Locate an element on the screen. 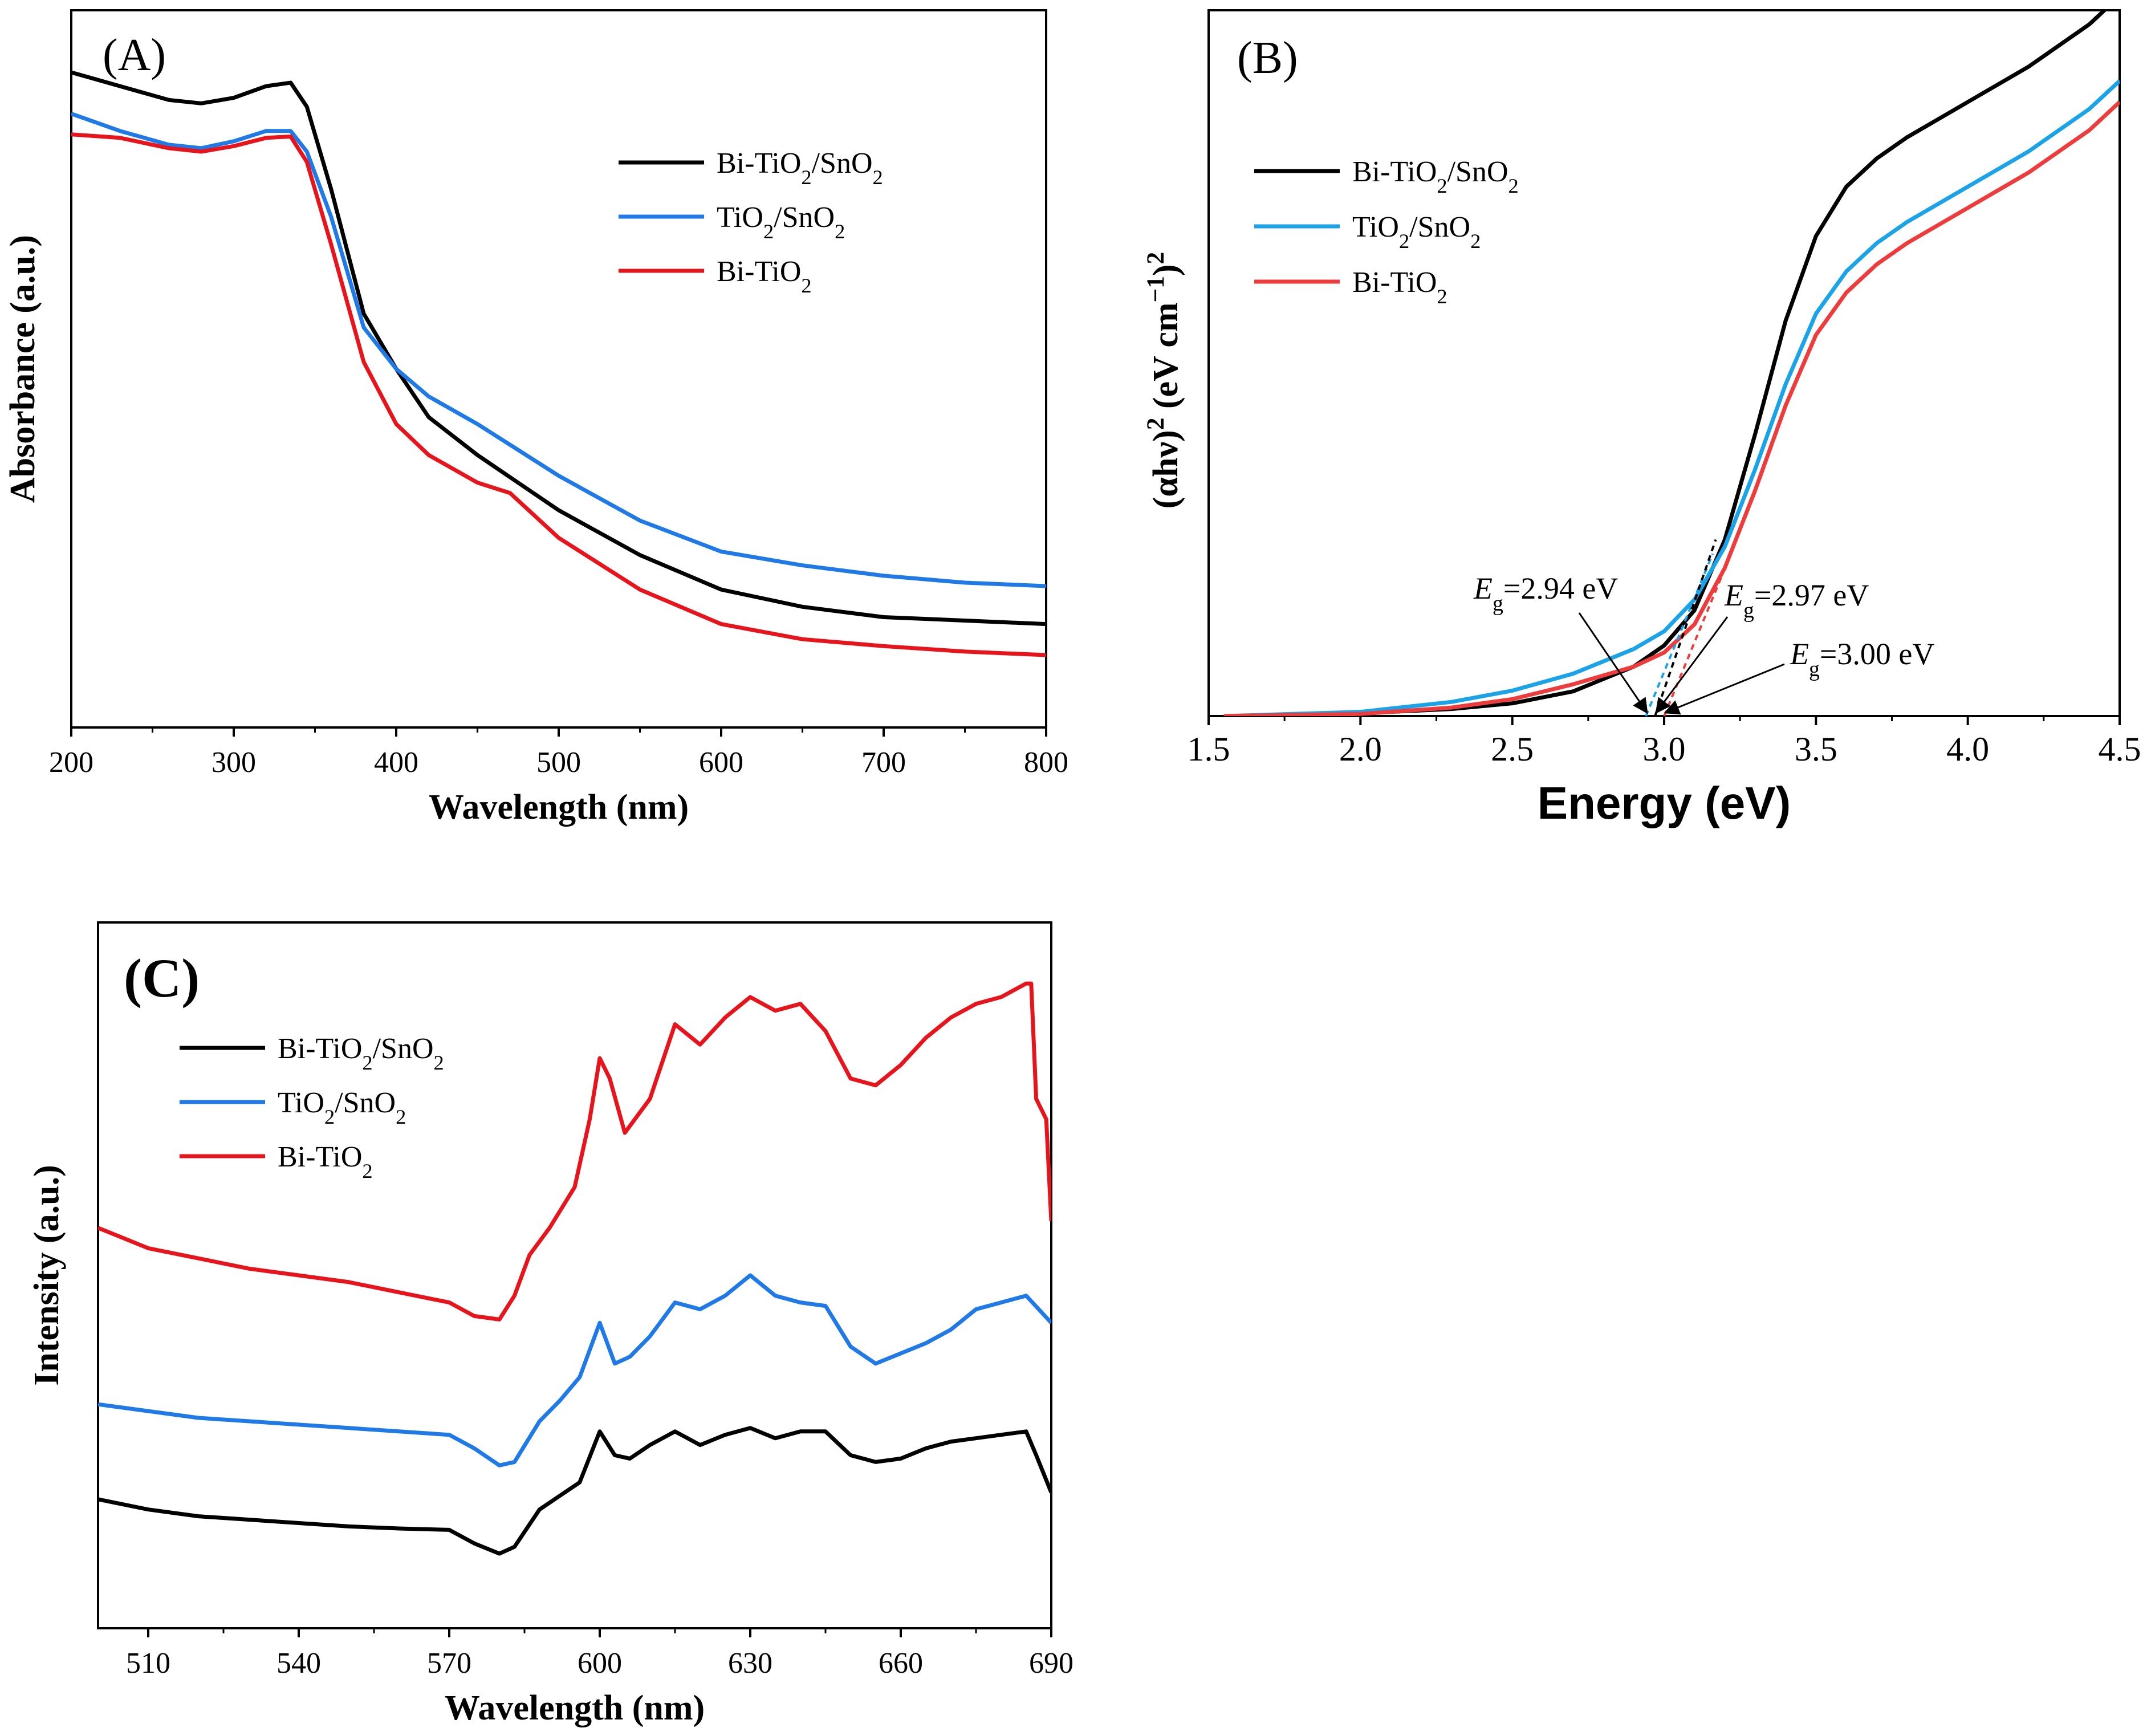  x-tick-label: 510 is located at coordinates (148, 1664).